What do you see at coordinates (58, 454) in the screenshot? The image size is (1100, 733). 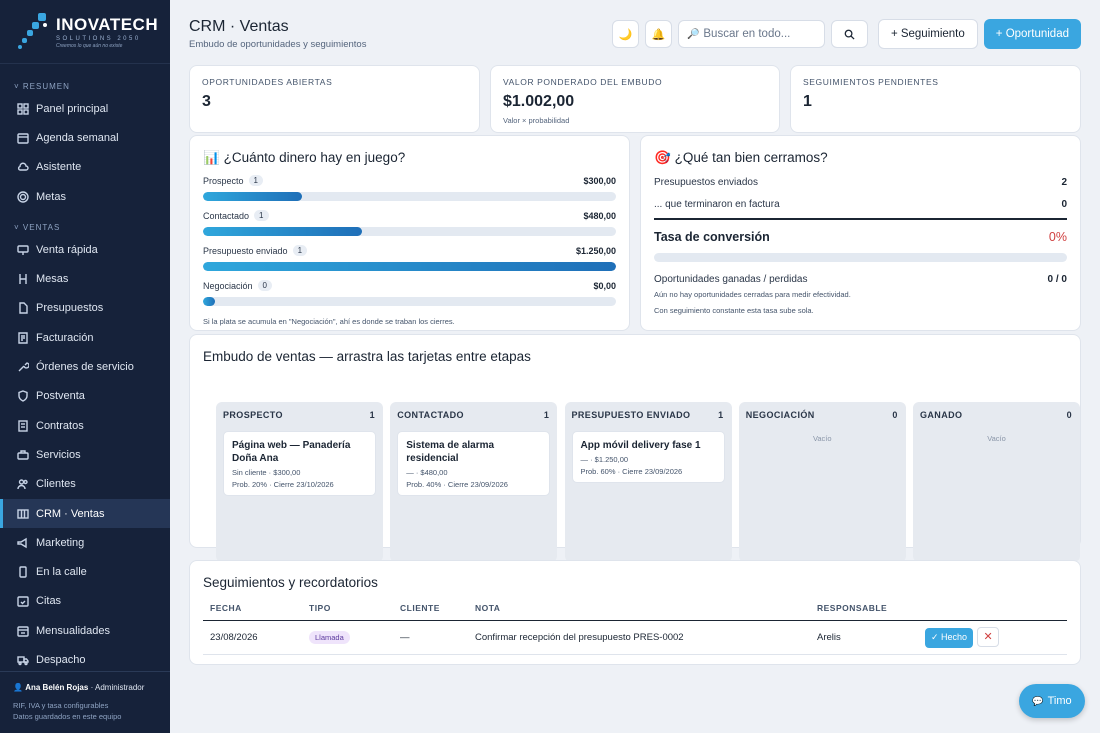 I see `sidebar-item-label: Servicios` at bounding box center [58, 454].